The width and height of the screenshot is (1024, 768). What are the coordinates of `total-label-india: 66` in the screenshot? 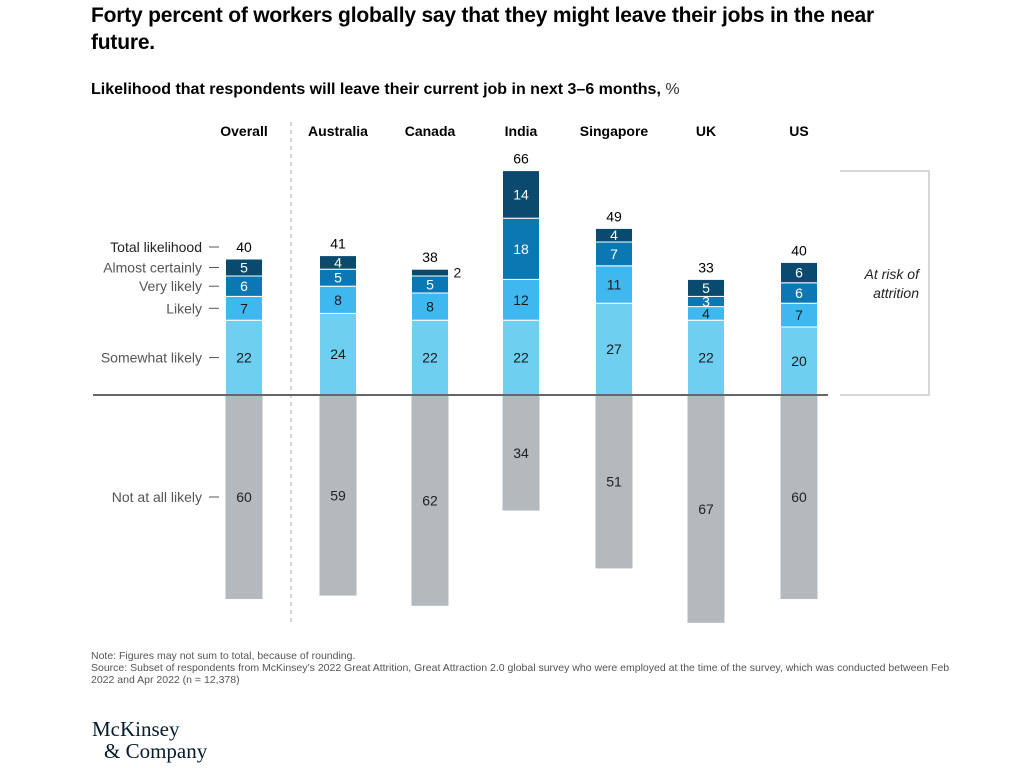 It's located at (521, 159).